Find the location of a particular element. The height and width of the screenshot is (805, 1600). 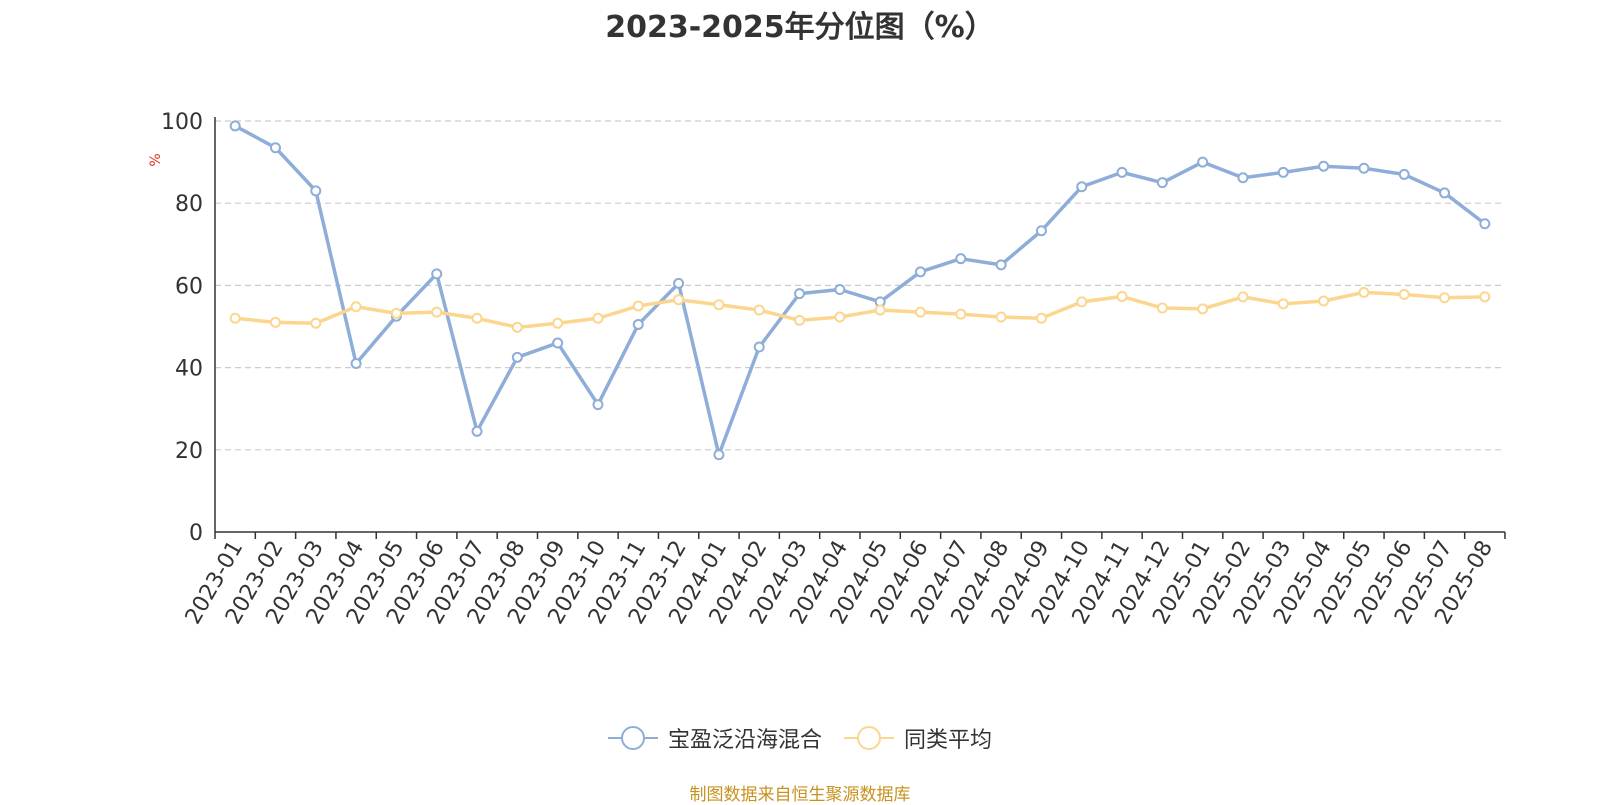

legend-item-series-2: 同类平均 is located at coordinates (918, 738).